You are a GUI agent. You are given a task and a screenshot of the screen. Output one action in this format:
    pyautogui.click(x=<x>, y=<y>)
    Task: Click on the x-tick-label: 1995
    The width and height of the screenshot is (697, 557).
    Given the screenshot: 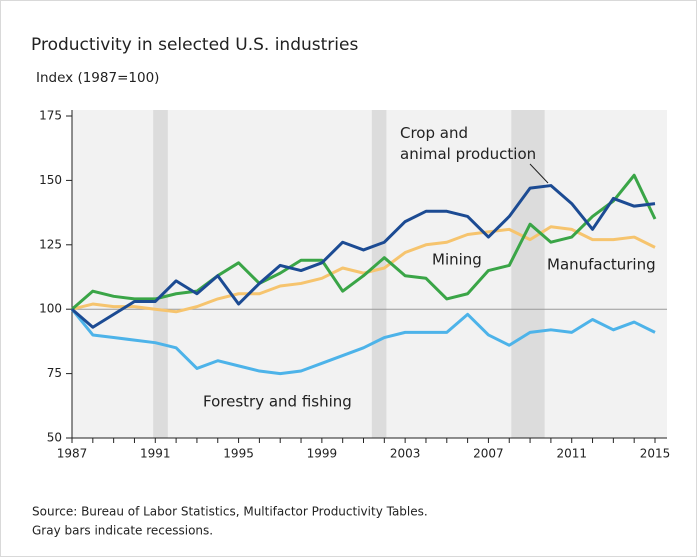 What is the action you would take?
    pyautogui.click(x=238, y=454)
    